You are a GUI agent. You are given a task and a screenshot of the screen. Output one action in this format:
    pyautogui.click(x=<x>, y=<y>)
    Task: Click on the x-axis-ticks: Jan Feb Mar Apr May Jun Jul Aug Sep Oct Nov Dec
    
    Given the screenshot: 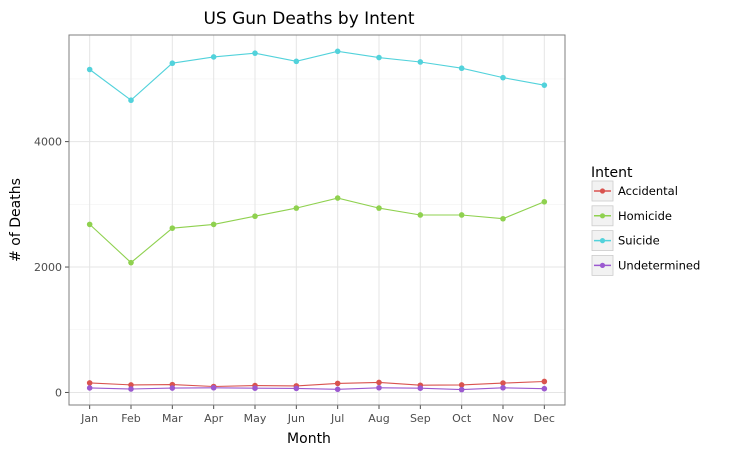 What is the action you would take?
    pyautogui.click(x=317, y=415)
    